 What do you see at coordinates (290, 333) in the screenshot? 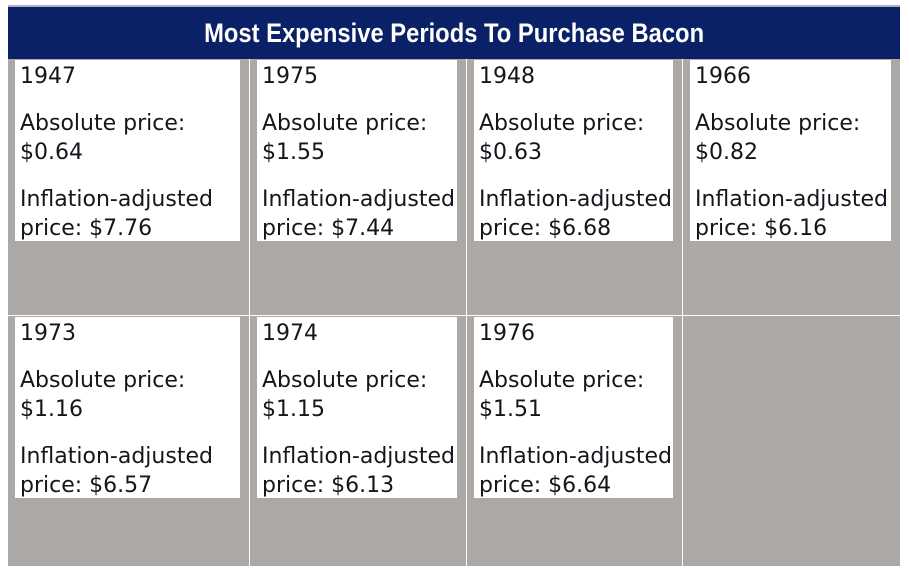
I see `card-year: 1974` at bounding box center [290, 333].